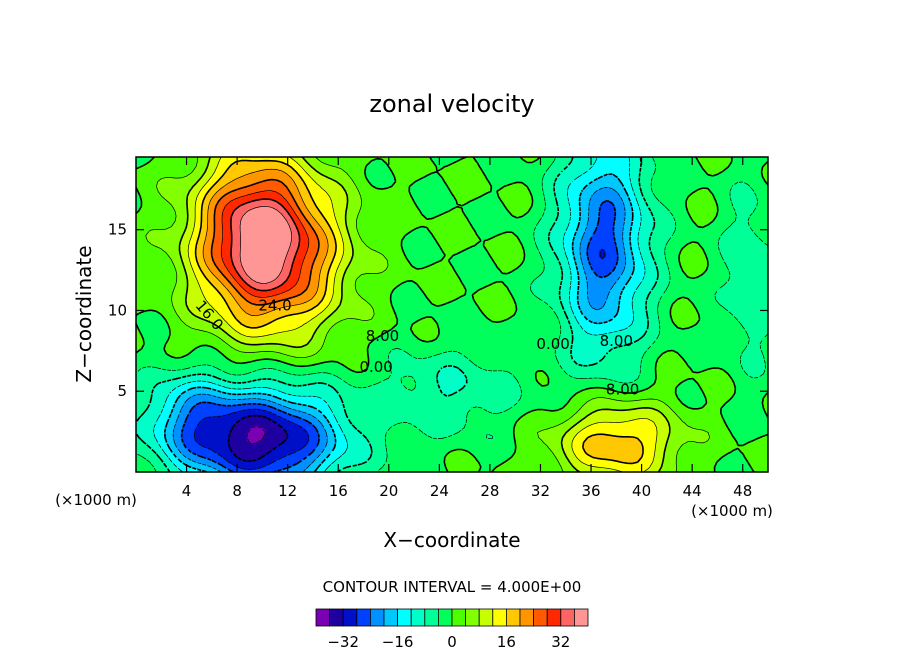  What do you see at coordinates (641, 491) in the screenshot?
I see `x-tick-label: 40` at bounding box center [641, 491].